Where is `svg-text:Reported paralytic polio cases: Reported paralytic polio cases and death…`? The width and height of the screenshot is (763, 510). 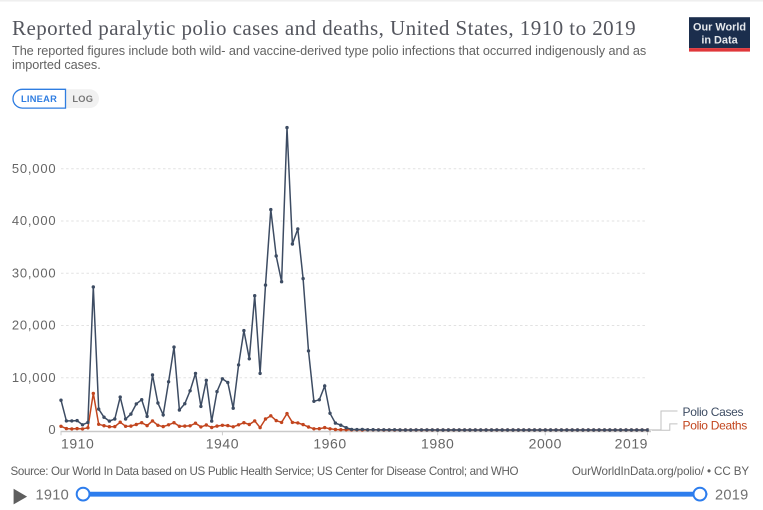
svg-text:Reported paralytic polio cases: Reported paralytic polio cases and death… is located at coordinates (324, 28).